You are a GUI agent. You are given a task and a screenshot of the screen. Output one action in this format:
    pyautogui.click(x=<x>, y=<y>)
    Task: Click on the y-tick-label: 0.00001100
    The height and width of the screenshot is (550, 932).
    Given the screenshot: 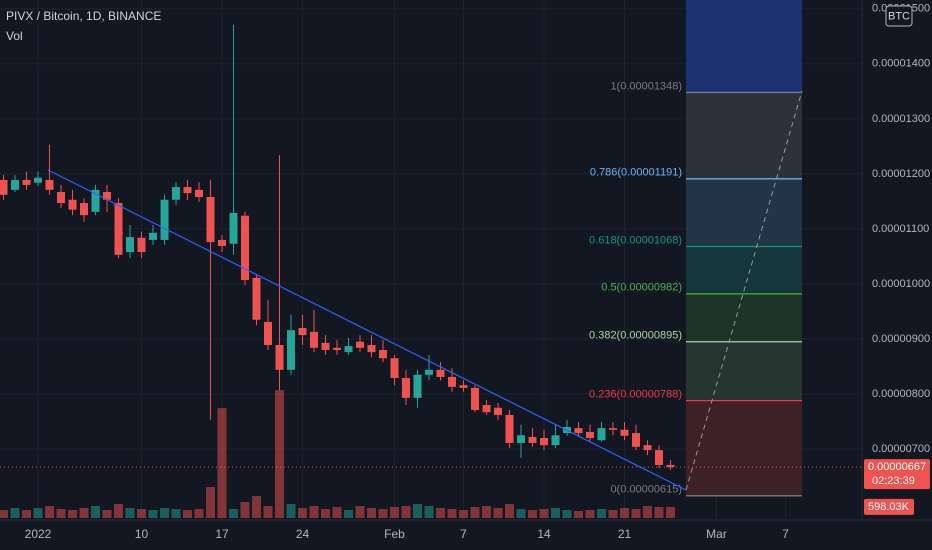 What is the action you would take?
    pyautogui.click(x=900, y=229)
    